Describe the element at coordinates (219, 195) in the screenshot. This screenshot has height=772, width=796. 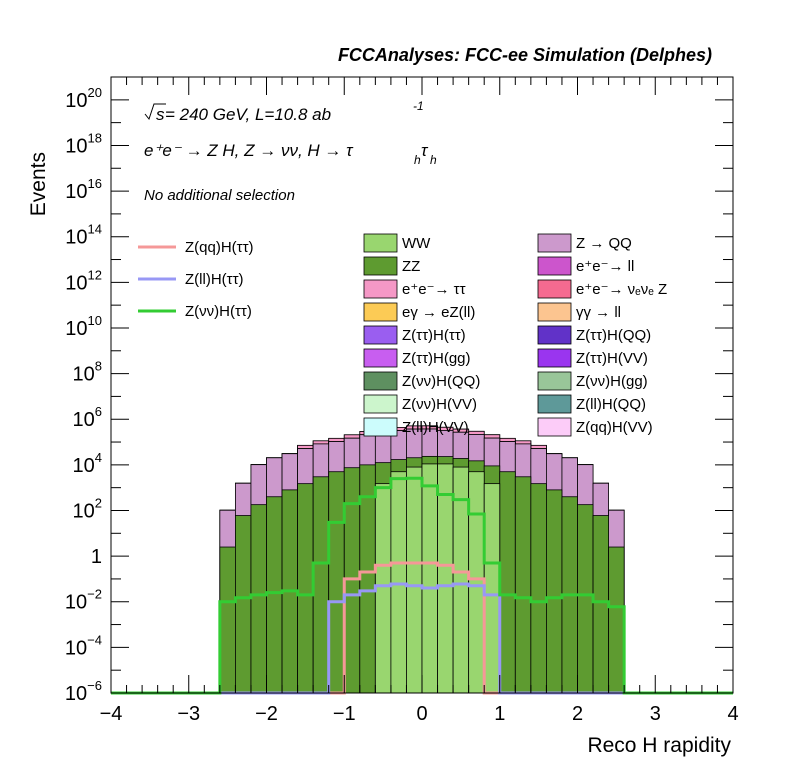
I see `annotation-selection: No additional selection` at that location.